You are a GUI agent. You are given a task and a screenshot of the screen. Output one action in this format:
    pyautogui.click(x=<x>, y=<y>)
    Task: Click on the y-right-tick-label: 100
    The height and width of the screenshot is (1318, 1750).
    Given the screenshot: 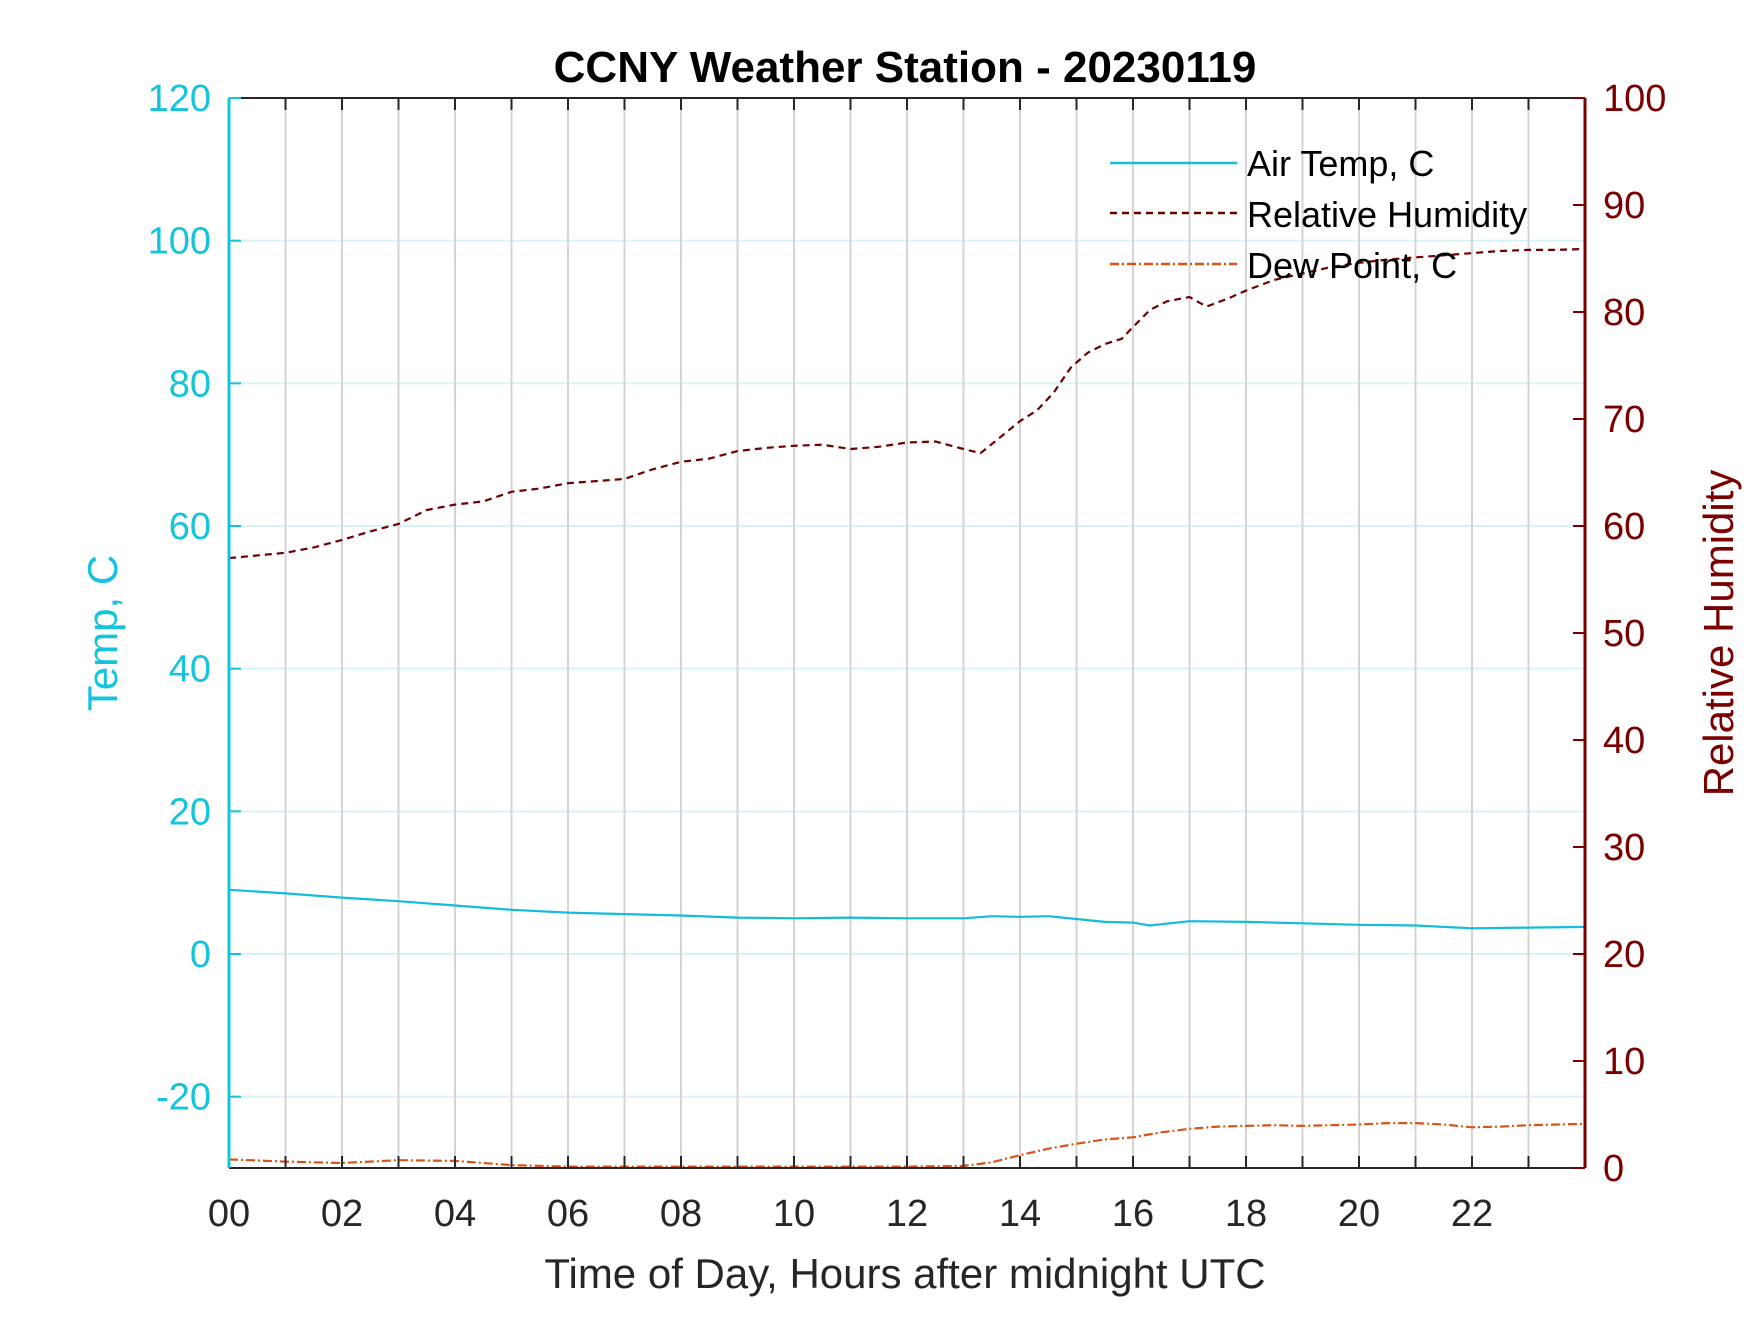 What is the action you would take?
    pyautogui.click(x=1634, y=99)
    